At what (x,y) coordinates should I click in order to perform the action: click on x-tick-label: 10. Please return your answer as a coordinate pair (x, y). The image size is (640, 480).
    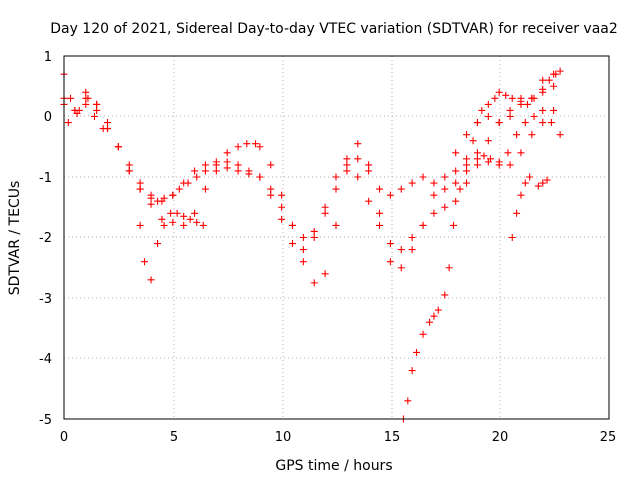
    Looking at the image, I should click on (283, 437).